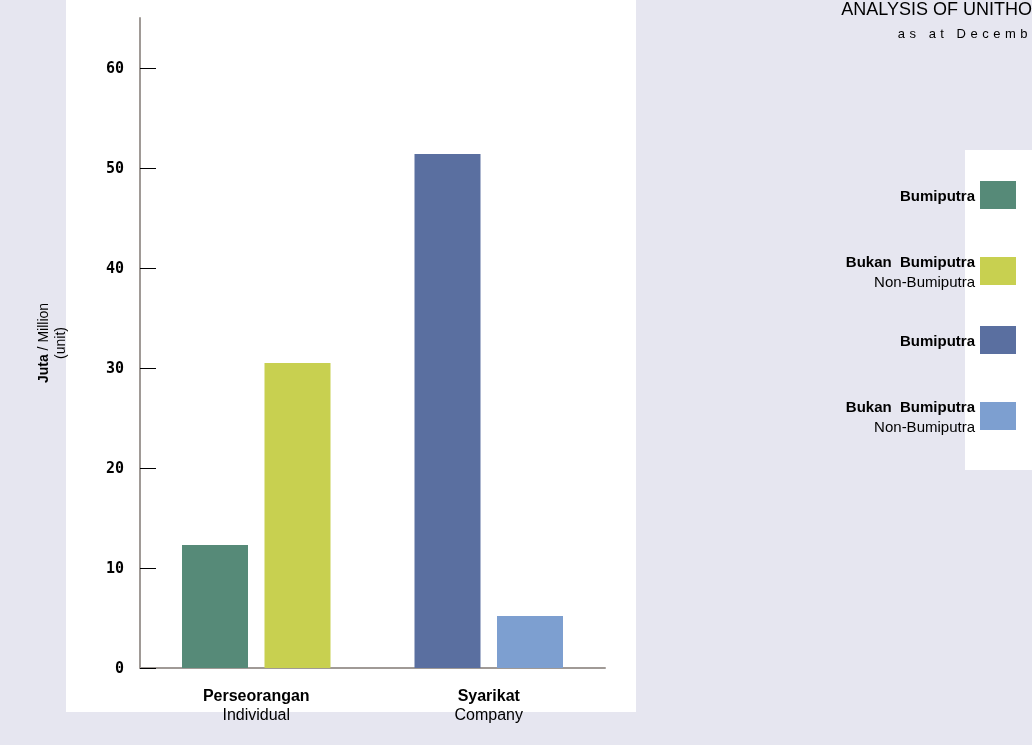  Describe the element at coordinates (964, 33) in the screenshot. I see `text: as at Decemb` at that location.